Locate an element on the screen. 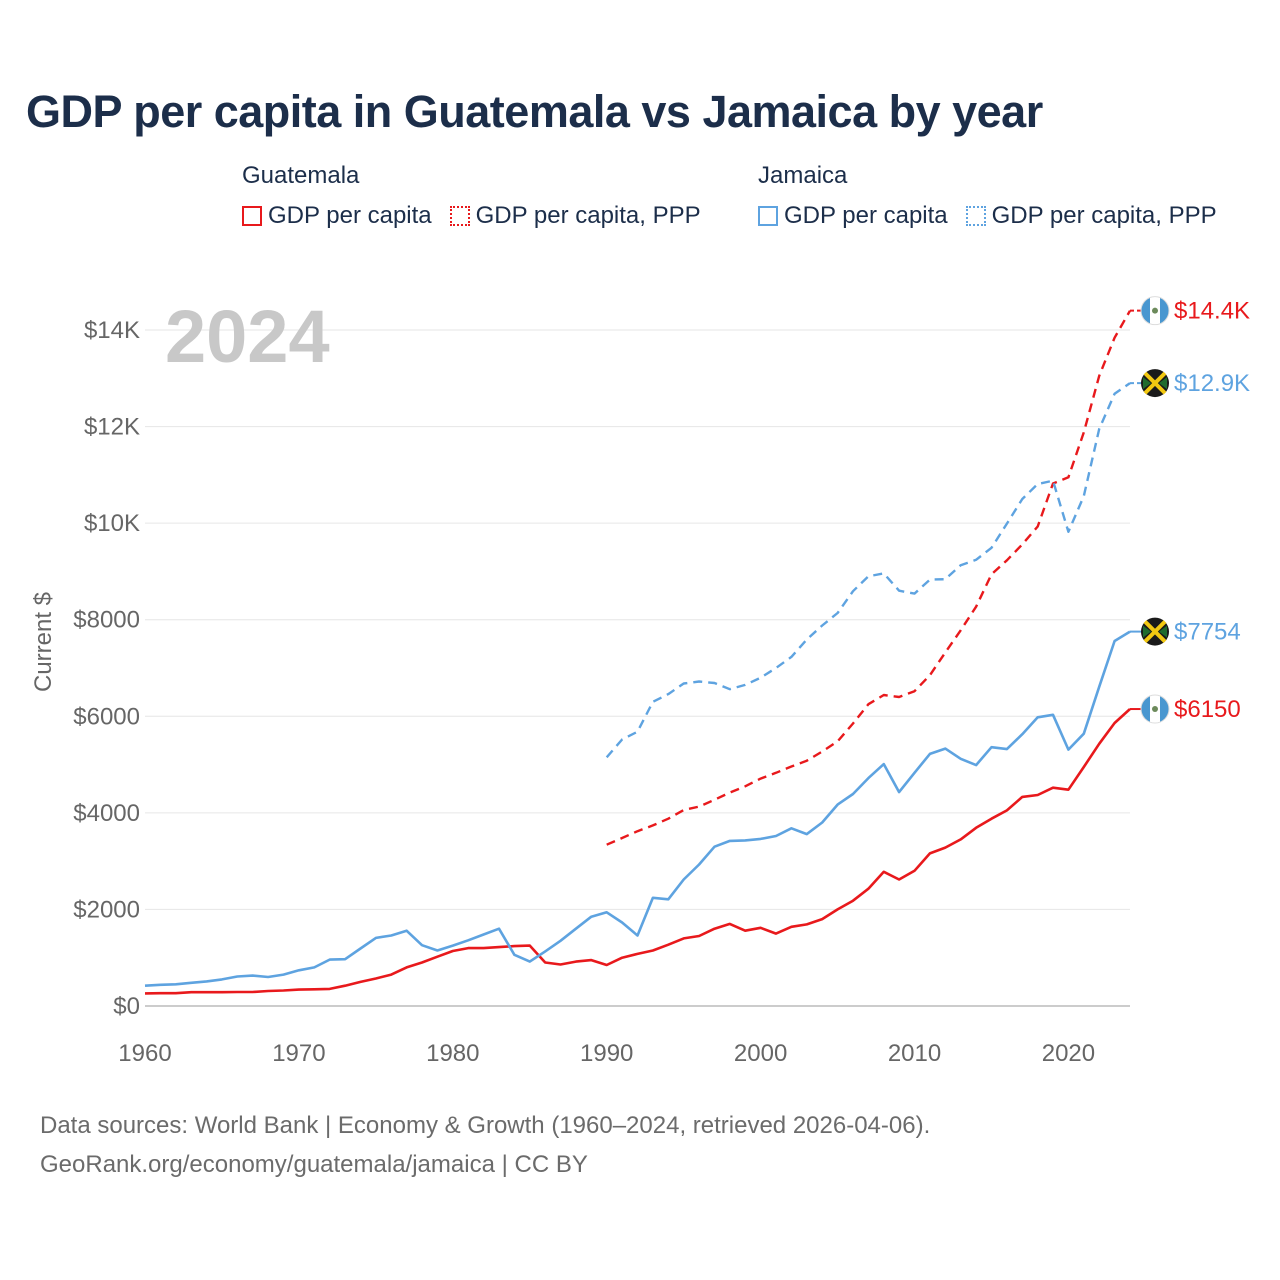 The height and width of the screenshot is (1280, 1280). legend-country-jamaica: Jamaica is located at coordinates (803, 175).